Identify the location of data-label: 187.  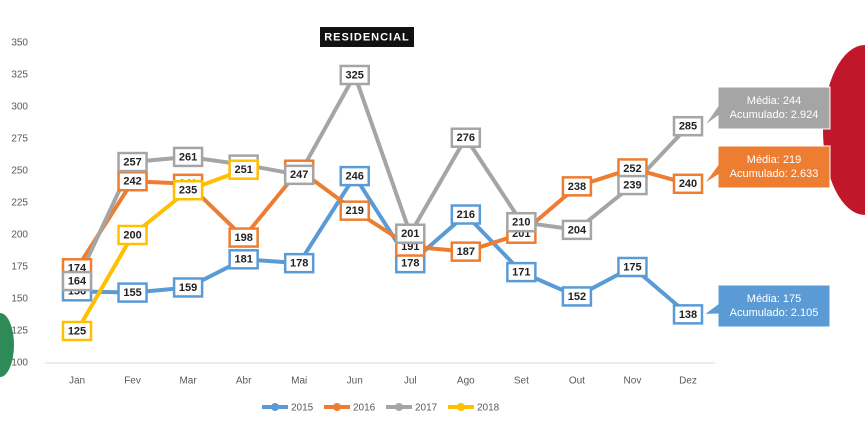
(466, 251).